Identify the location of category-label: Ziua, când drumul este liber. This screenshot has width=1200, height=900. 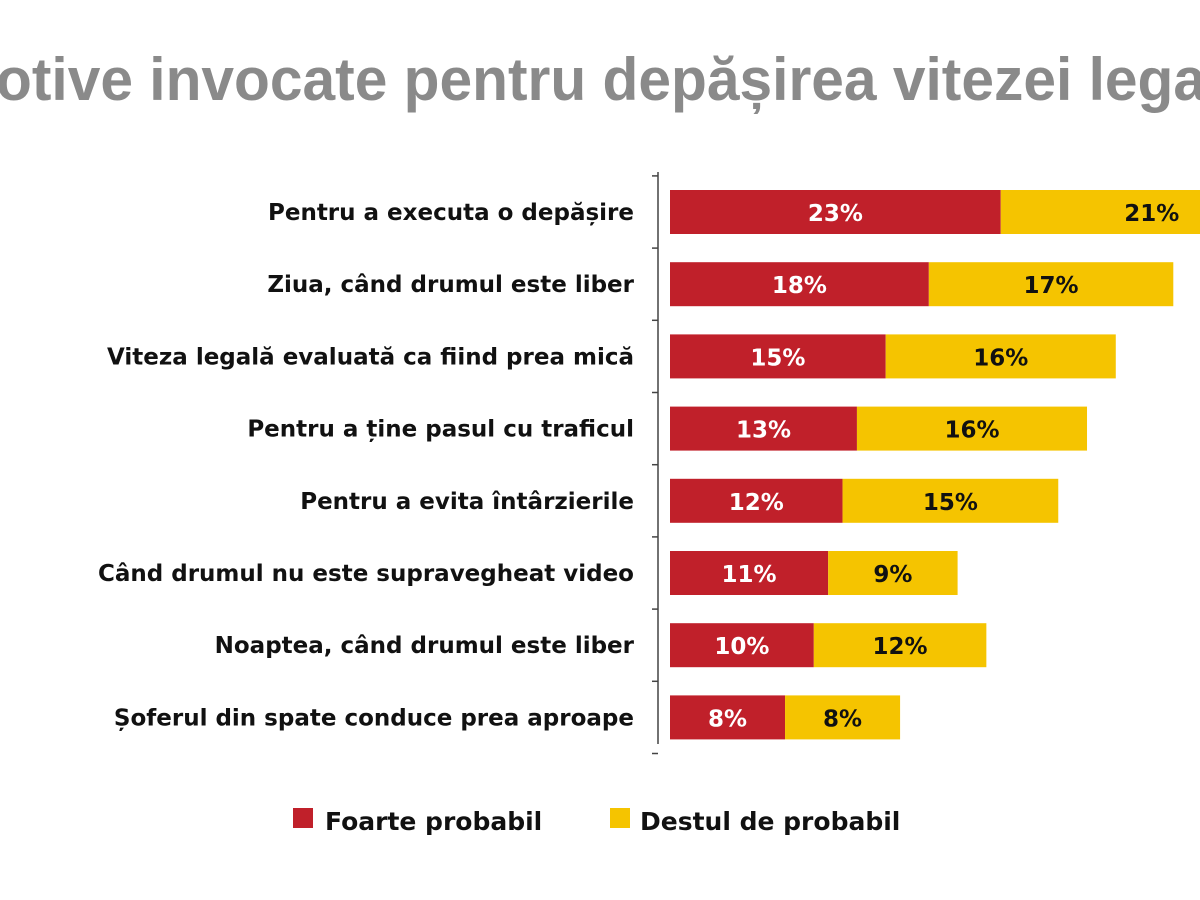
(450, 285).